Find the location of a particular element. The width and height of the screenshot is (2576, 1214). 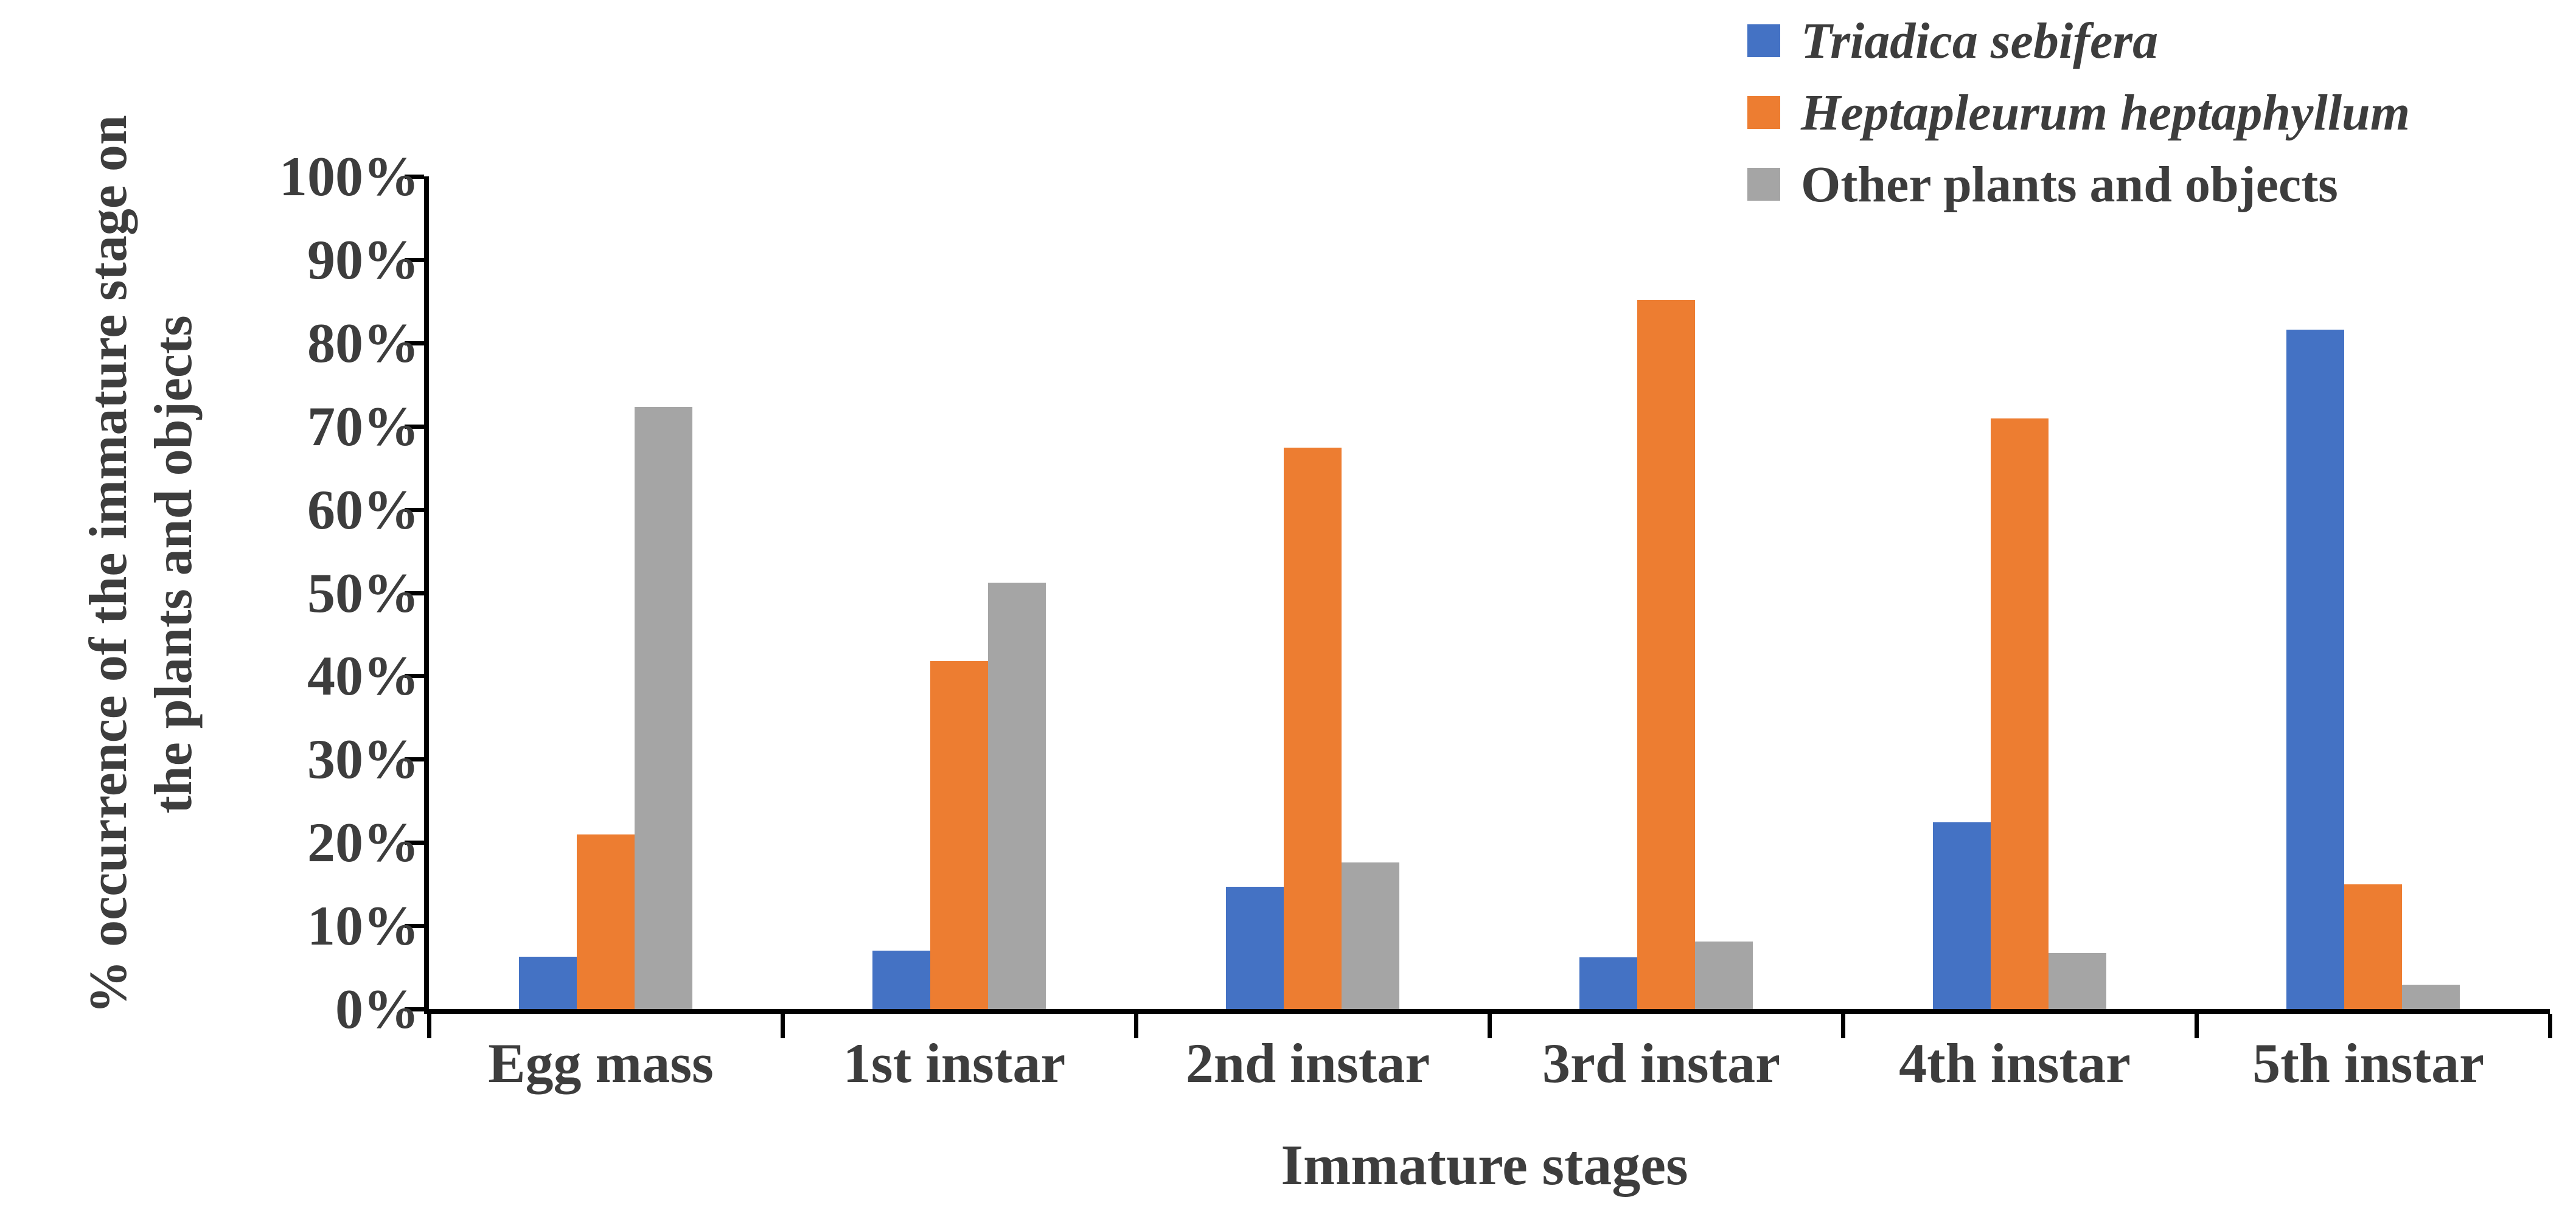

y-tick-mark-40% is located at coordinates (414, 677).